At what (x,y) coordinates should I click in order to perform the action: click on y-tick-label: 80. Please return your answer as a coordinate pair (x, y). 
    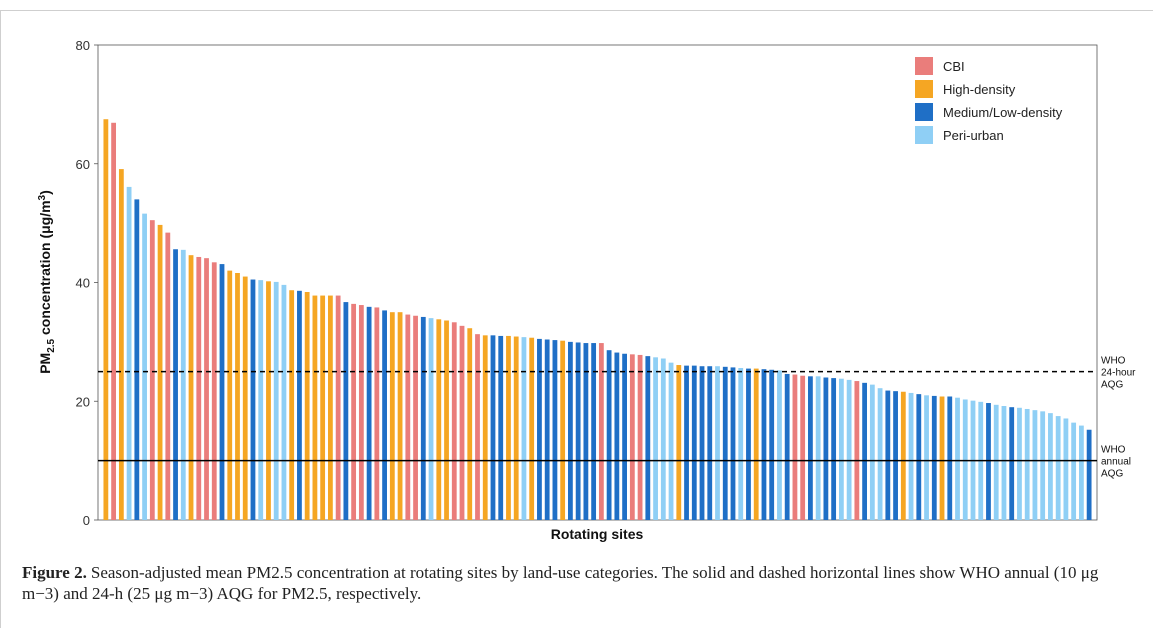
    Looking at the image, I should click on (83, 45).